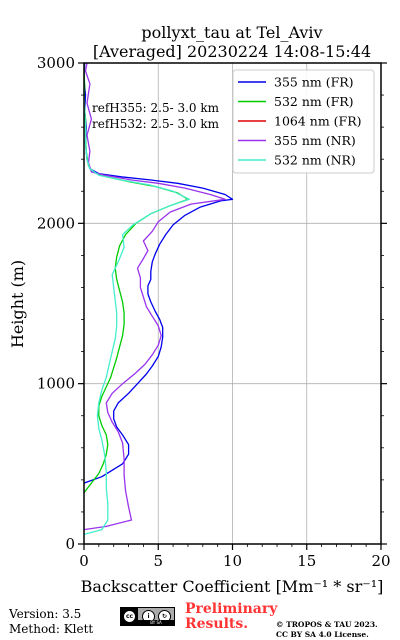  I want to click on y-axis-label: Height (m), so click(17, 304).